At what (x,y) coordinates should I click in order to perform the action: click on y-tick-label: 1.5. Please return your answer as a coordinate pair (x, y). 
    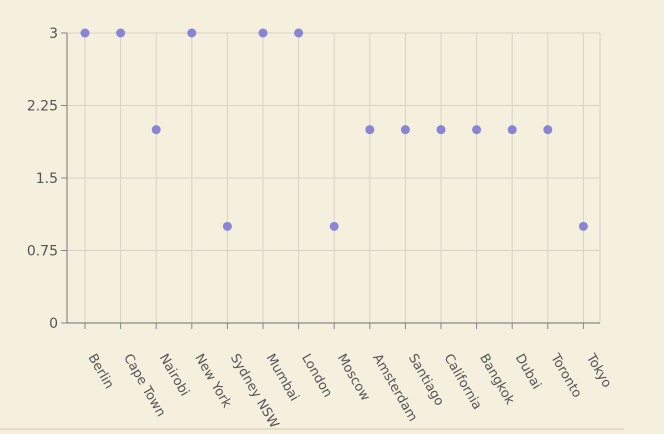
    Looking at the image, I should click on (47, 179).